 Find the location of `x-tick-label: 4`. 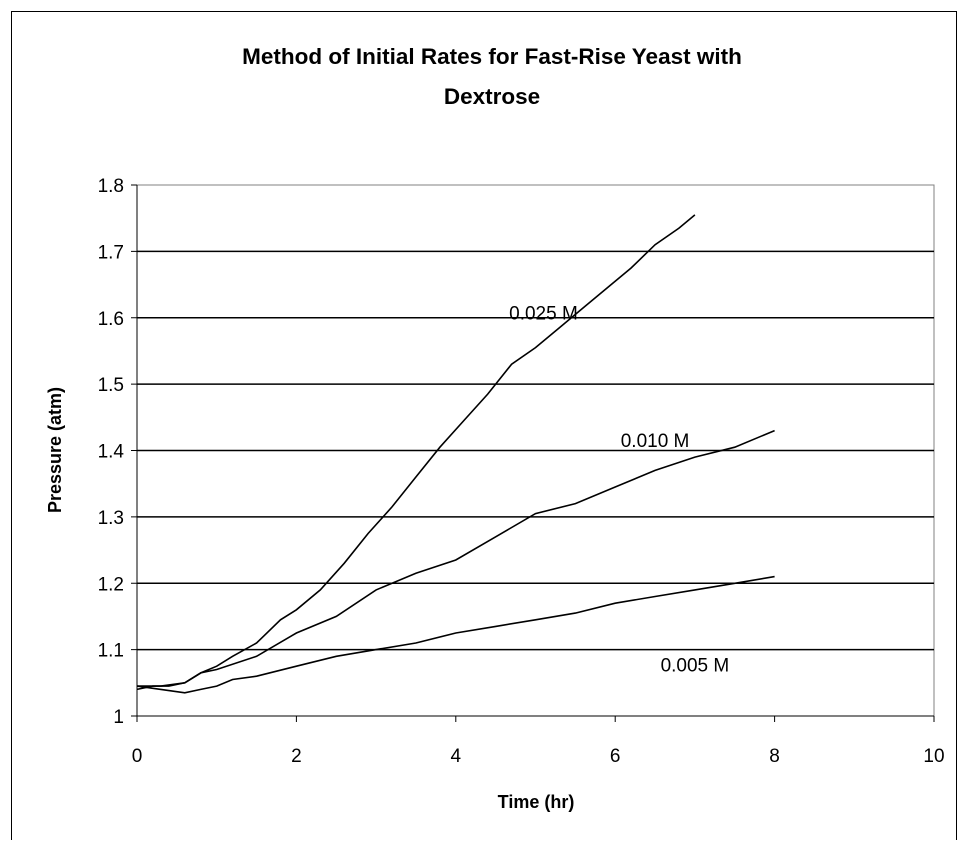

x-tick-label: 4 is located at coordinates (456, 756).